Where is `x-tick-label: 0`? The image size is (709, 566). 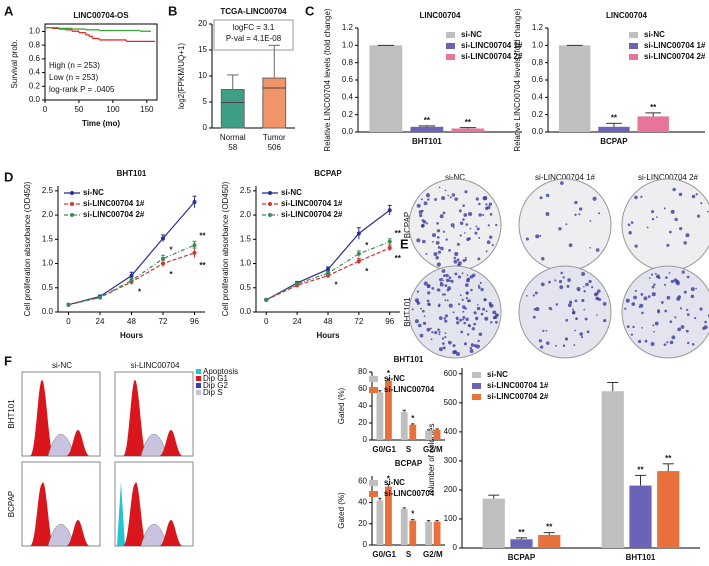 x-tick-label: 0 is located at coordinates (68, 321).